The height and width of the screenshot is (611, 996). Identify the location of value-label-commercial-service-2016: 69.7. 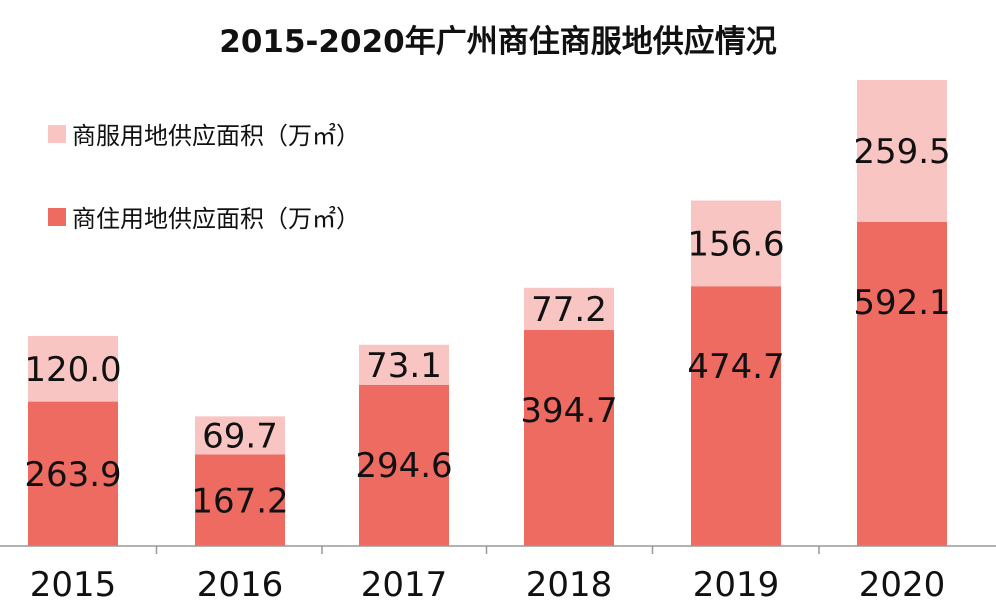
(240, 436).